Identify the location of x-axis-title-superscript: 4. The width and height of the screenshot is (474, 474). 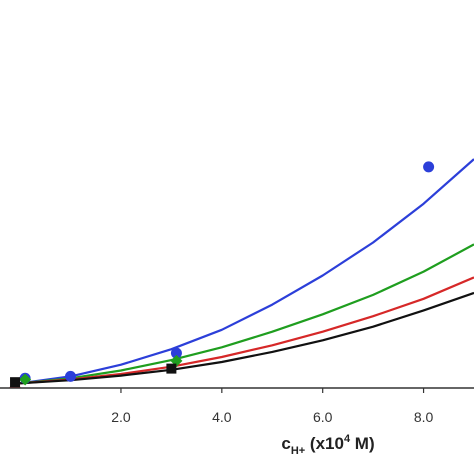
(347, 439).